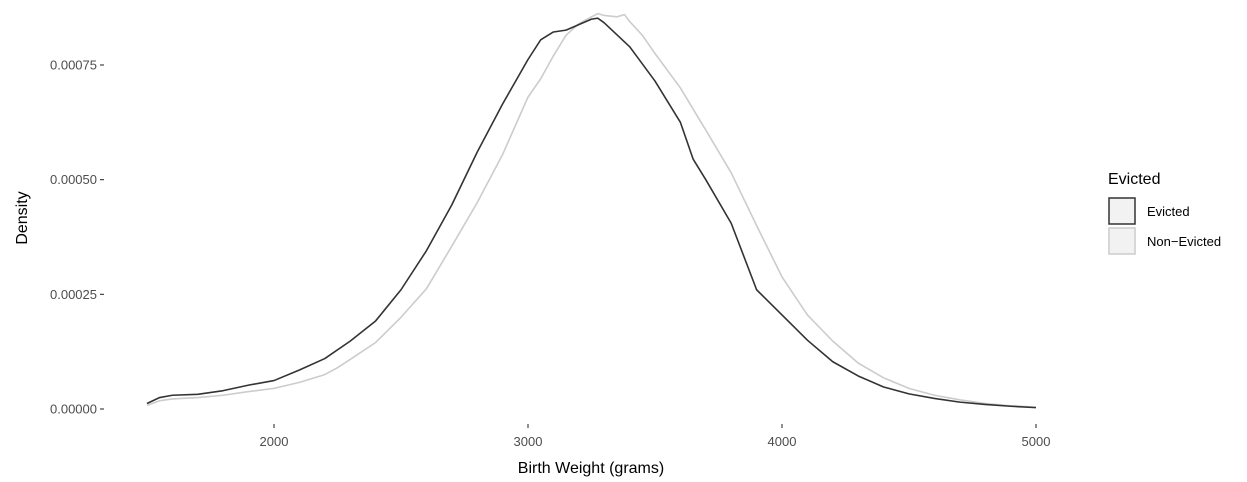 The image size is (1247, 482). What do you see at coordinates (274, 441) in the screenshot?
I see `x-tick-label: 2000` at bounding box center [274, 441].